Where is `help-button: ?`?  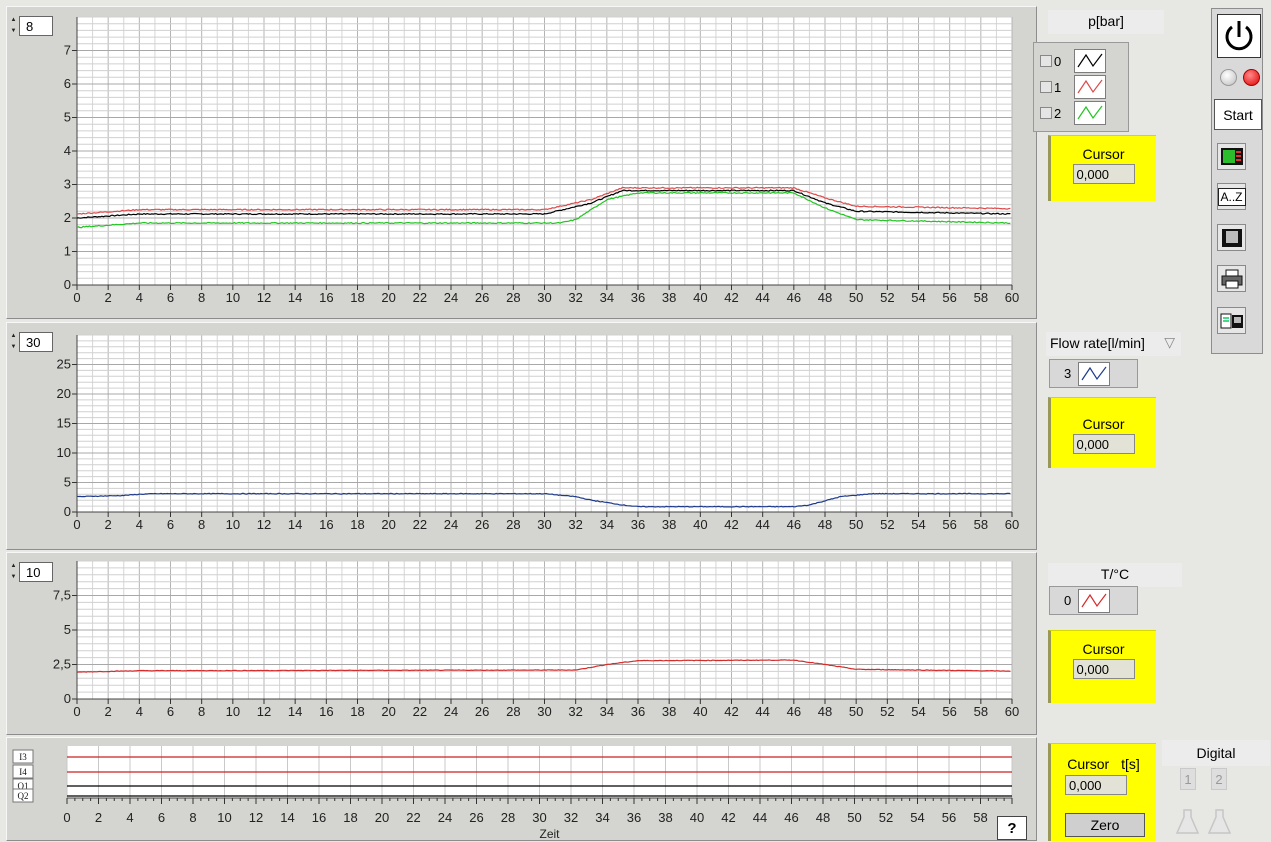
help-button: ? is located at coordinates (1012, 828).